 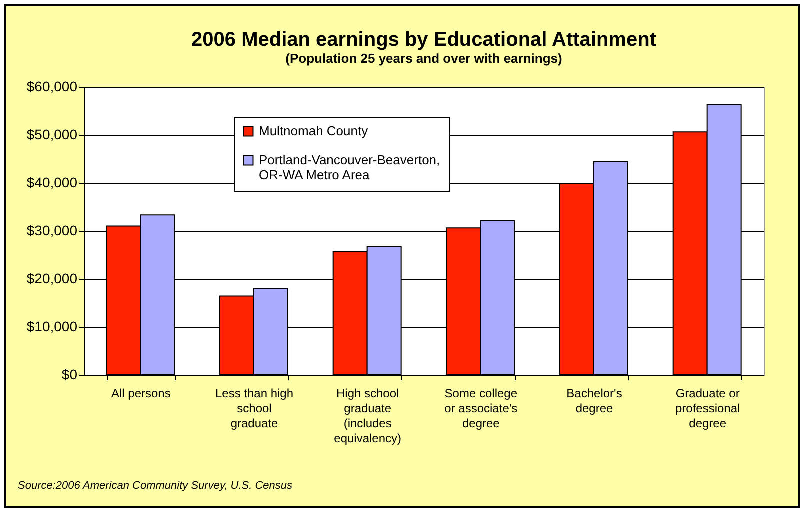 What do you see at coordinates (141, 393) in the screenshot?
I see `x-tick-label: All persons` at bounding box center [141, 393].